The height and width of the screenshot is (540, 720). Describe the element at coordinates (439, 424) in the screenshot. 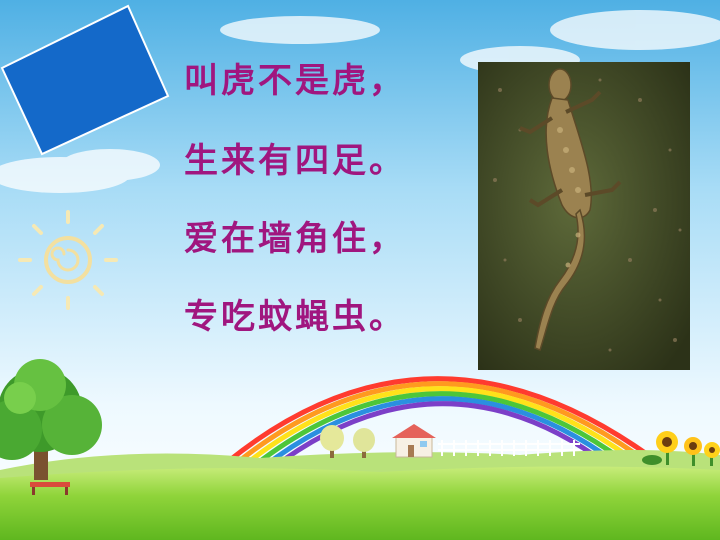

I see `rainbow` at that location.